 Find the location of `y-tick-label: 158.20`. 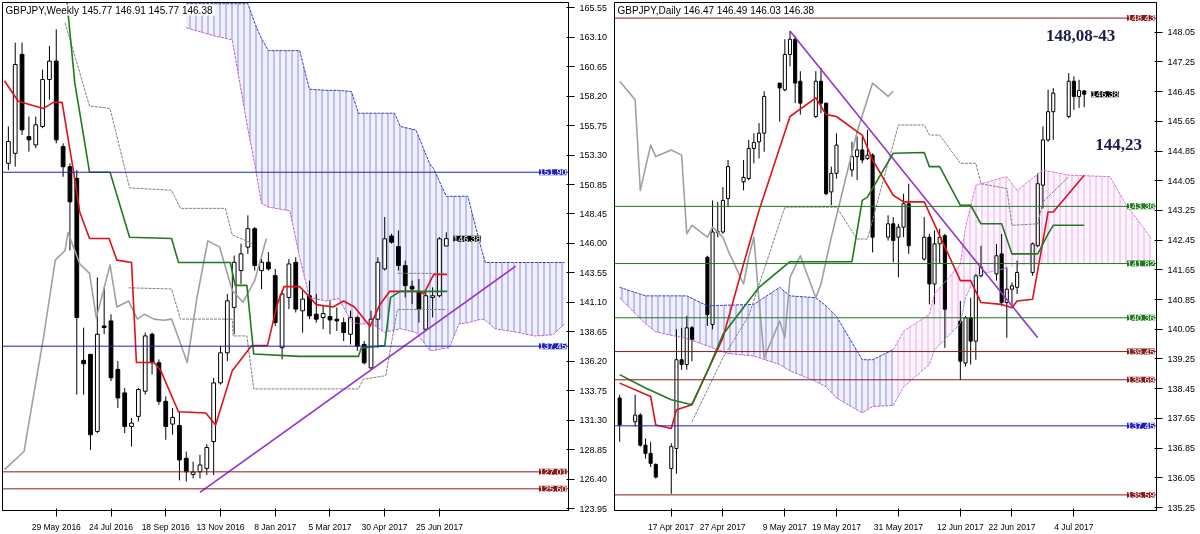

y-tick-label: 158.20 is located at coordinates (593, 96).